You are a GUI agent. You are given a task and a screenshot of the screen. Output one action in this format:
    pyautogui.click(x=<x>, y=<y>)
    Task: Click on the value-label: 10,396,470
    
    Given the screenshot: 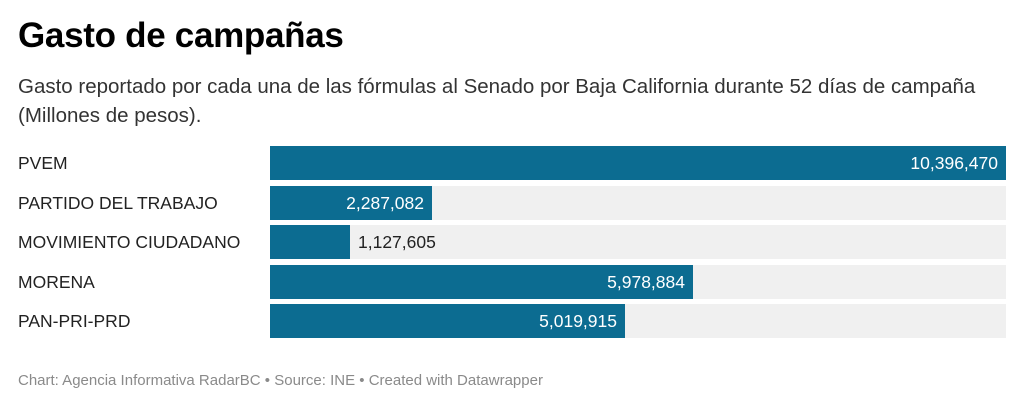 What is the action you would take?
    pyautogui.click(x=954, y=163)
    